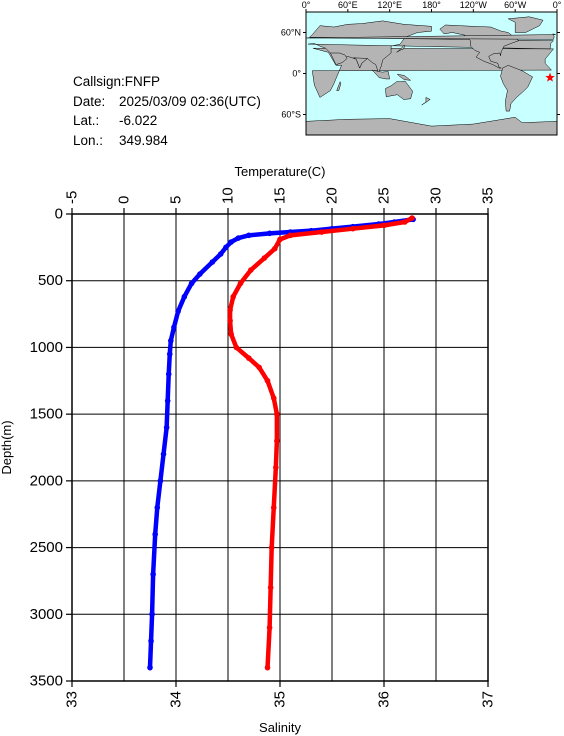 The image size is (564, 736). I want to click on map-lat-tick-label: 0°, so click(296, 74).